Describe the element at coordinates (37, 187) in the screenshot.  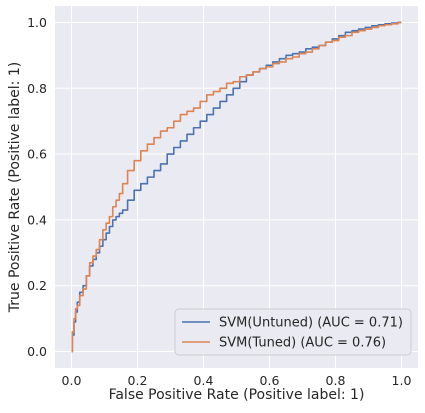
I see `y-ticks: 0.0 0.2 0.4 0.6 0.8 1.0` at that location.